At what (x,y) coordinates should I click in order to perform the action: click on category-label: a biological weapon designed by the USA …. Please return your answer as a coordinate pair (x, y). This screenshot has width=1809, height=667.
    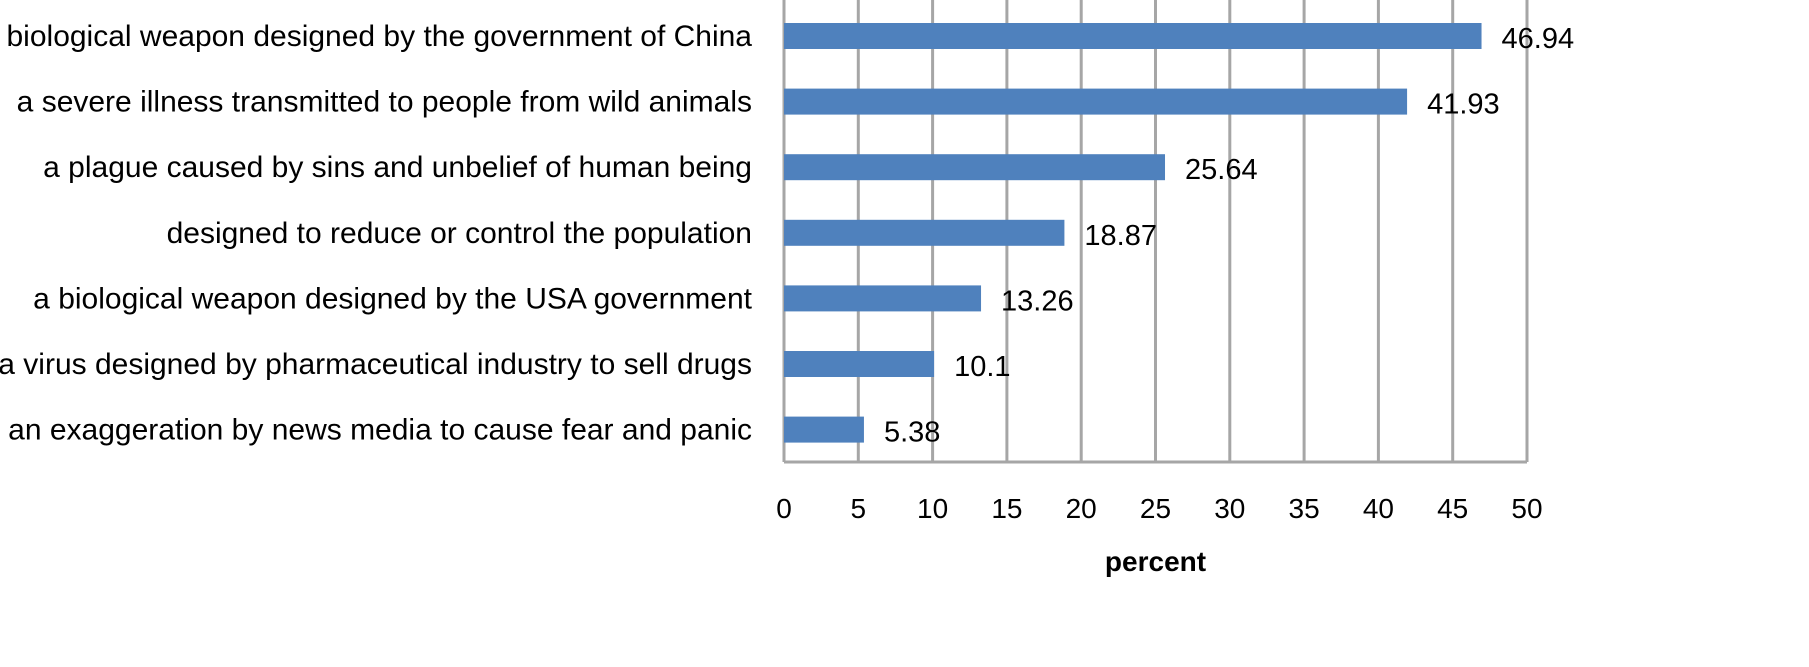
    Looking at the image, I should click on (392, 298).